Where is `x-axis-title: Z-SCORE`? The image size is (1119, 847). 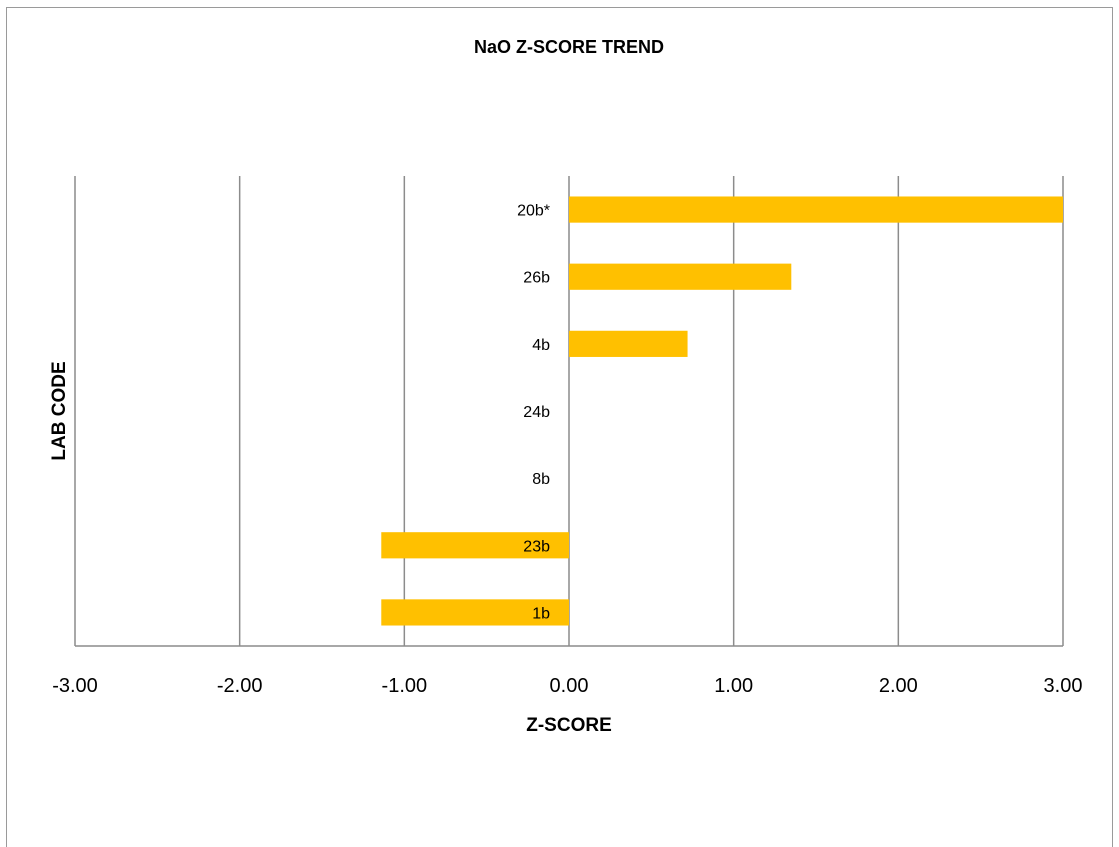 x-axis-title: Z-SCORE is located at coordinates (569, 725).